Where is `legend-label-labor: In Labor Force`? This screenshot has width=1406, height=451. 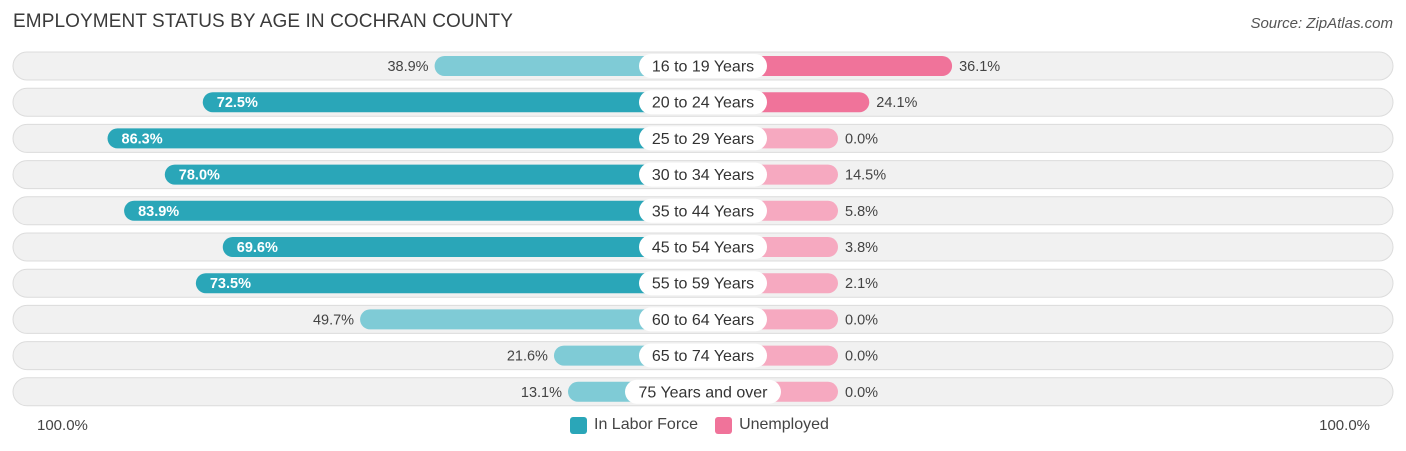 legend-label-labor: In Labor Force is located at coordinates (646, 424).